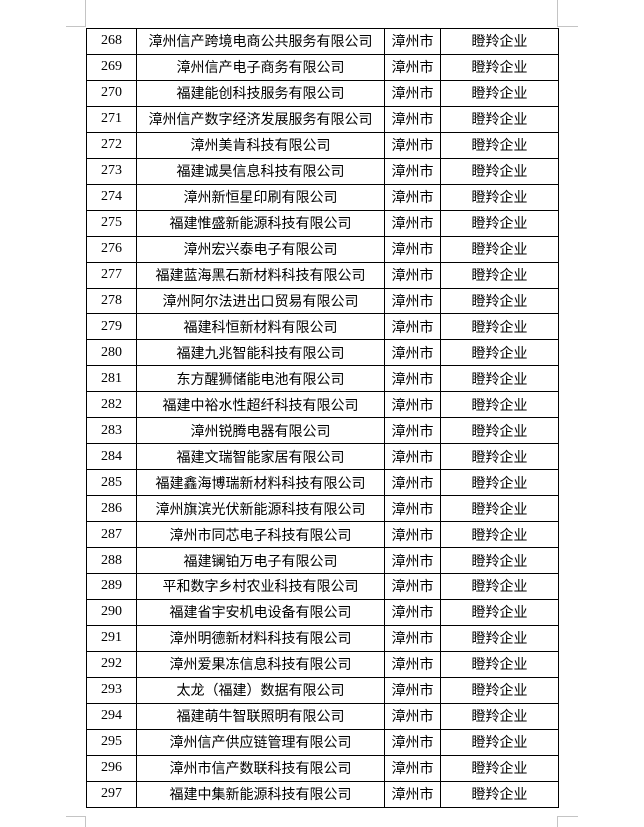  I want to click on cell-company-name: 福建中裕水性超纤科技有限公司, so click(260, 405).